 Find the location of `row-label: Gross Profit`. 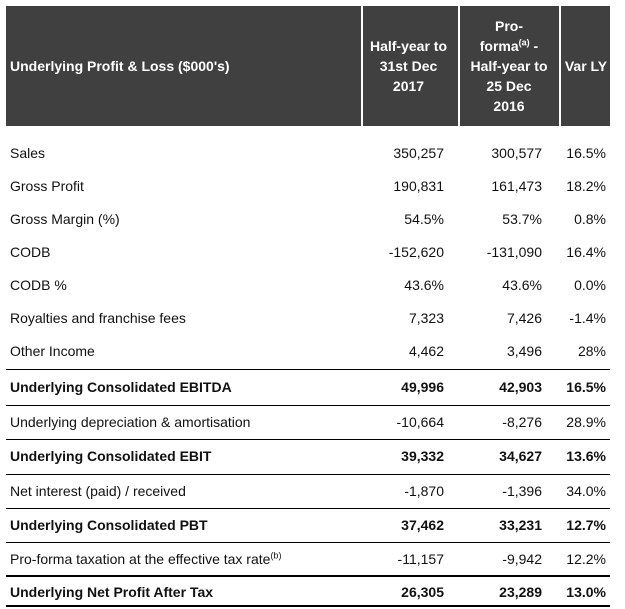

row-label: Gross Profit is located at coordinates (47, 186).